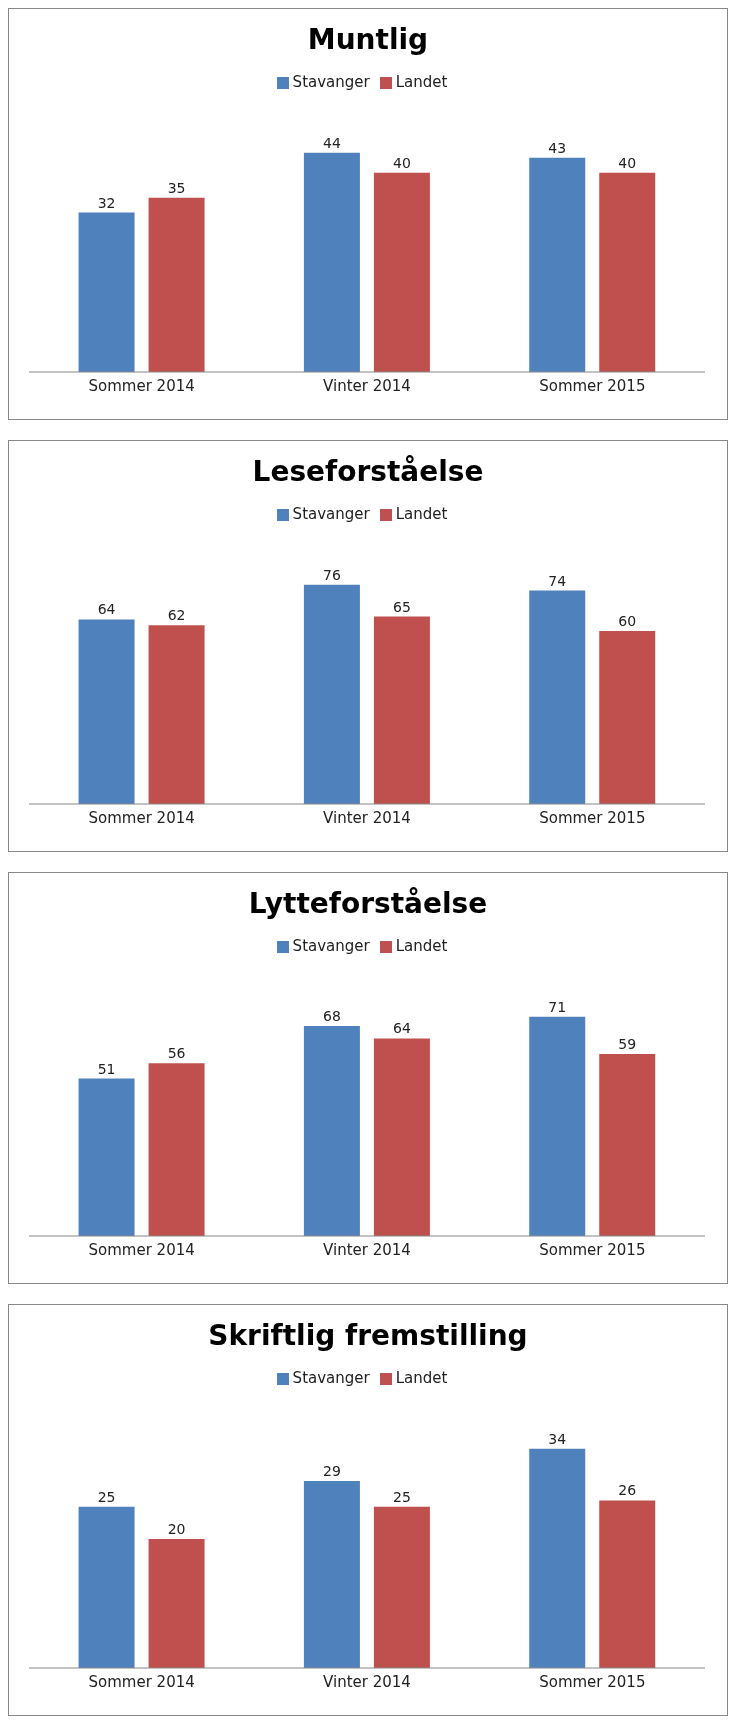  I want to click on data-label: 71, so click(557, 1006).